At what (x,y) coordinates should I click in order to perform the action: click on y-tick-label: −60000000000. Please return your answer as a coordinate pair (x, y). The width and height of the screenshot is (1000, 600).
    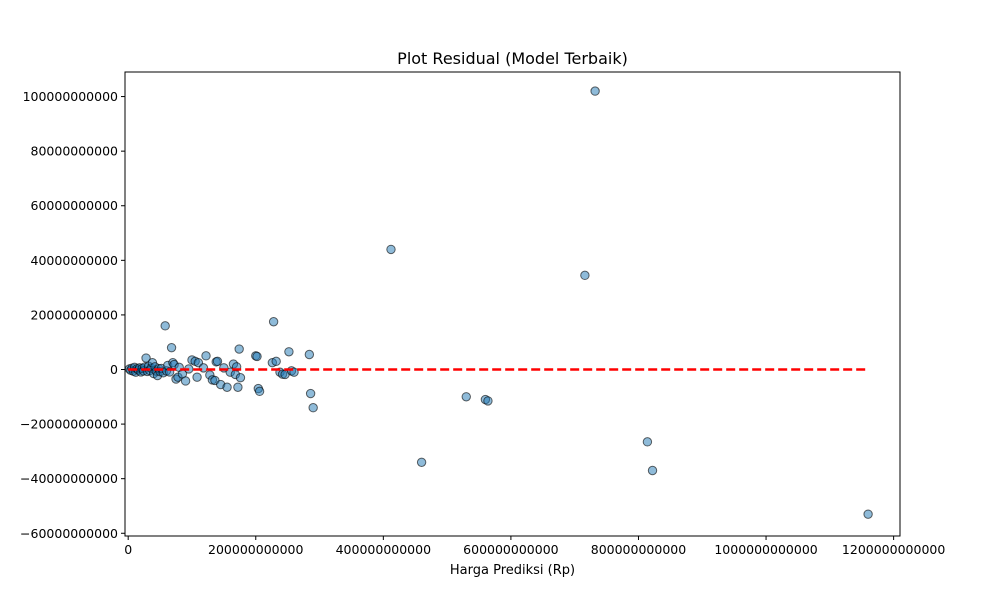
    Looking at the image, I should click on (69, 533).